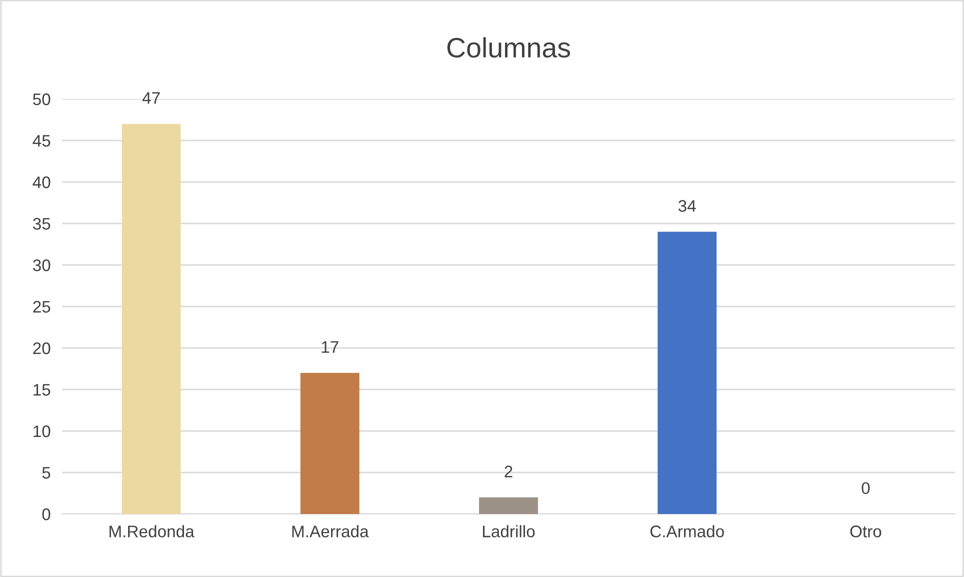 This screenshot has height=577, width=964. Describe the element at coordinates (41, 306) in the screenshot. I see `y-tick-label: 25` at that location.